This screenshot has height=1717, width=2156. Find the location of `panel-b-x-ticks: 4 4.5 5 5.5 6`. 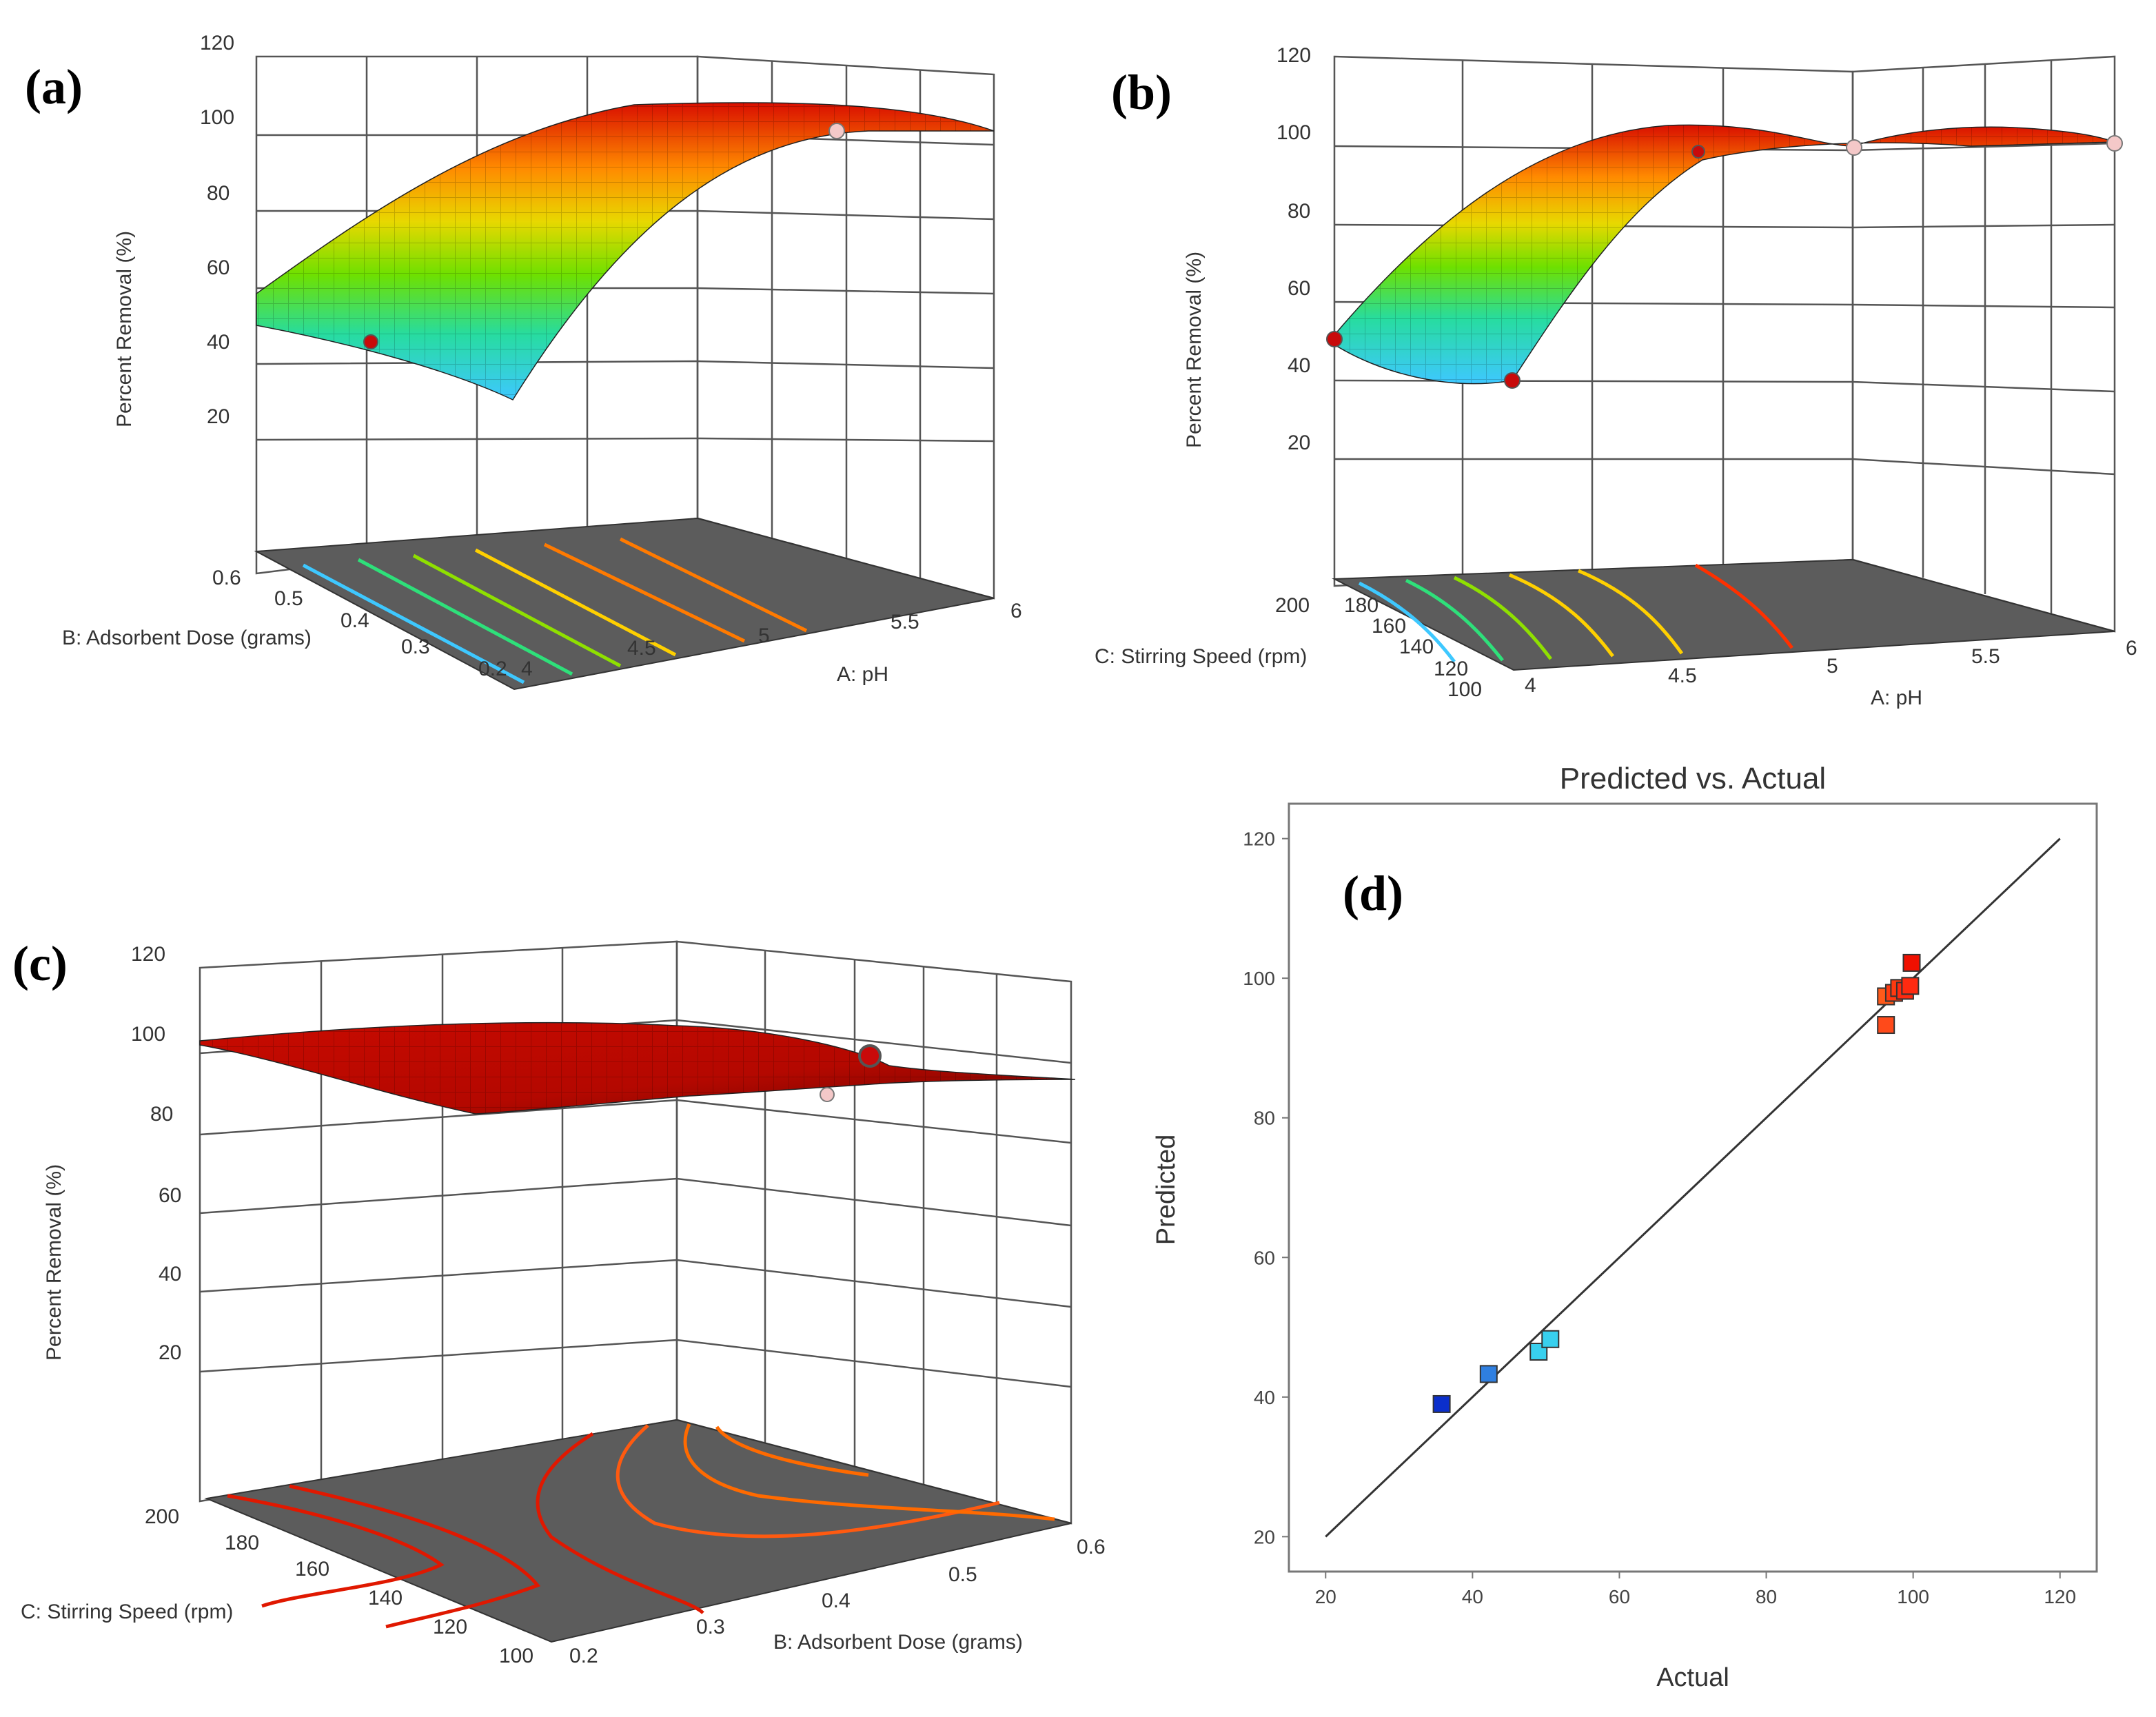

panel-b-x-ticks: 4 4.5 5 5.5 6 is located at coordinates (1831, 667).